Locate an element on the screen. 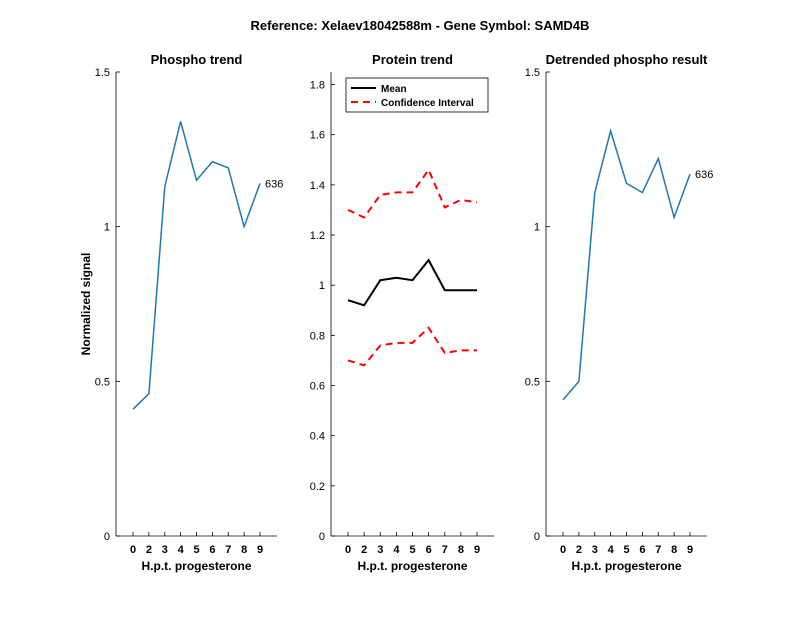  protein-trend-xtick-label: 5 is located at coordinates (412, 550).